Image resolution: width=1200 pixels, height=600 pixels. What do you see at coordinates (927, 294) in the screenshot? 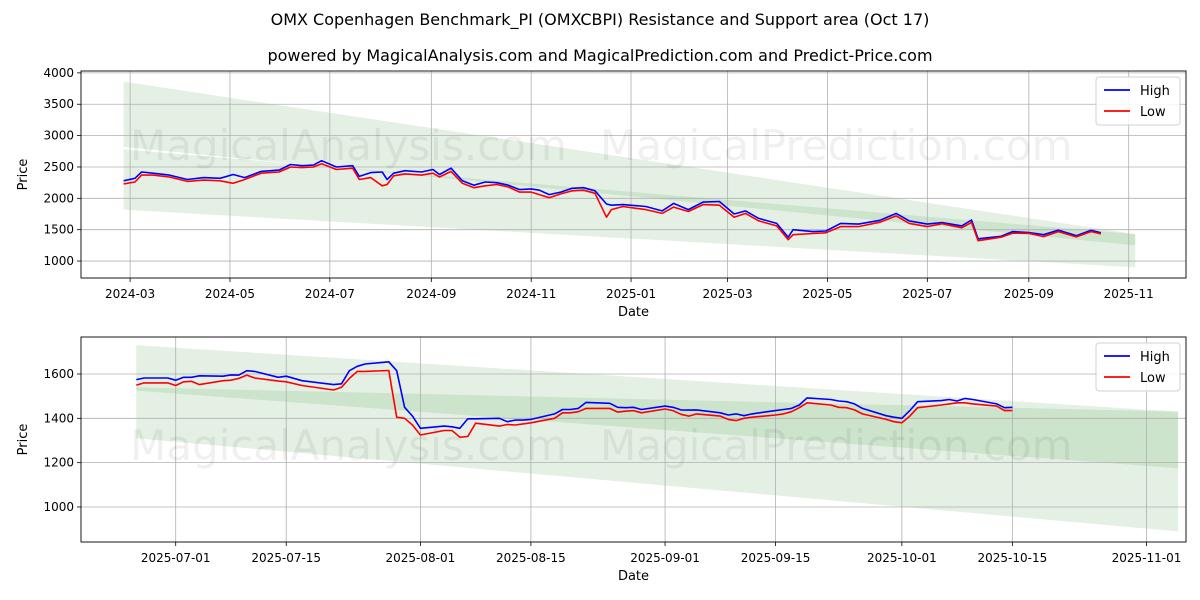
I see `x-tick-label: 2025-07` at bounding box center [927, 294].